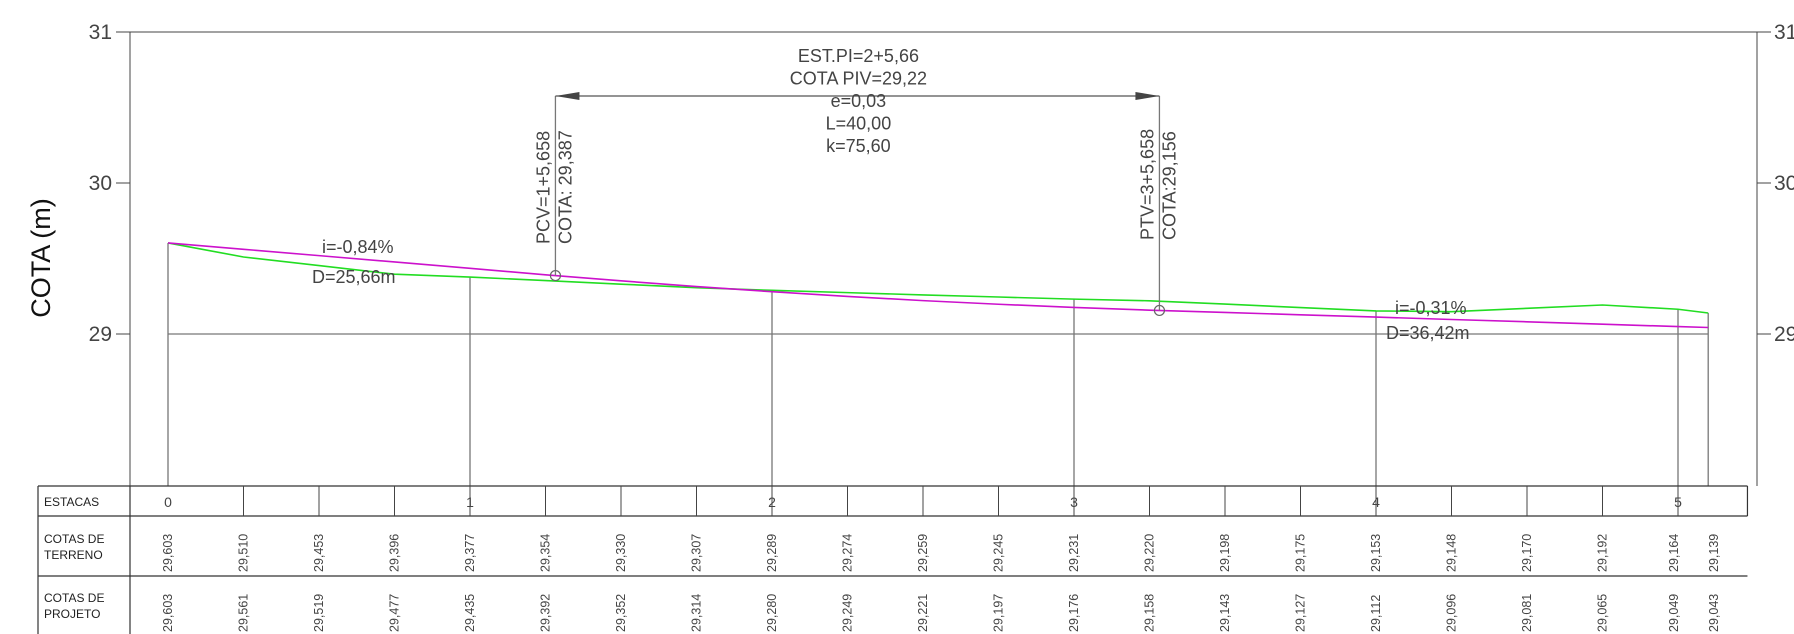 This screenshot has height=634, width=1794. Describe the element at coordinates (923, 553) in the screenshot. I see `terreno-value: 29,259` at that location.